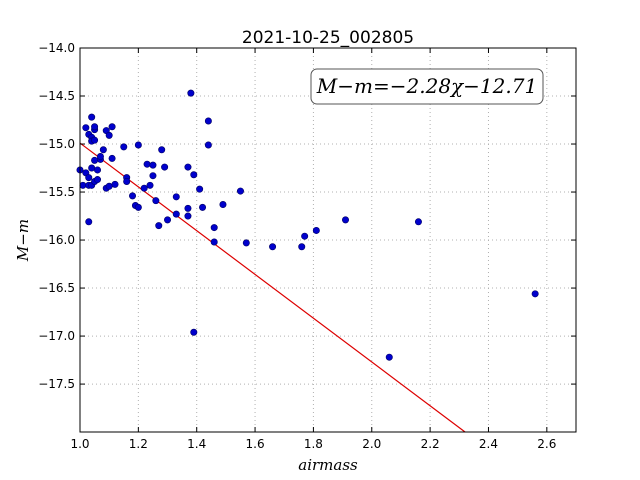 This screenshot has height=480, width=640. What do you see at coordinates (56, 240) in the screenshot?
I see `y-tick-label: −16.0` at bounding box center [56, 240].